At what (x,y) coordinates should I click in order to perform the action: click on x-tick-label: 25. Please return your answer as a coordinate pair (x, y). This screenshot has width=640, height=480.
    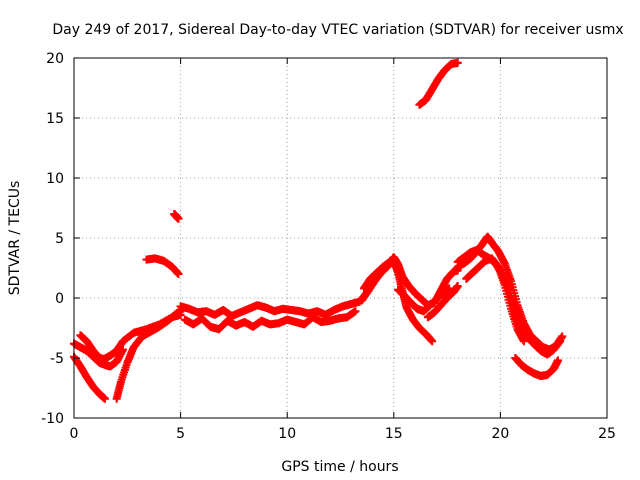
    Looking at the image, I should click on (607, 434).